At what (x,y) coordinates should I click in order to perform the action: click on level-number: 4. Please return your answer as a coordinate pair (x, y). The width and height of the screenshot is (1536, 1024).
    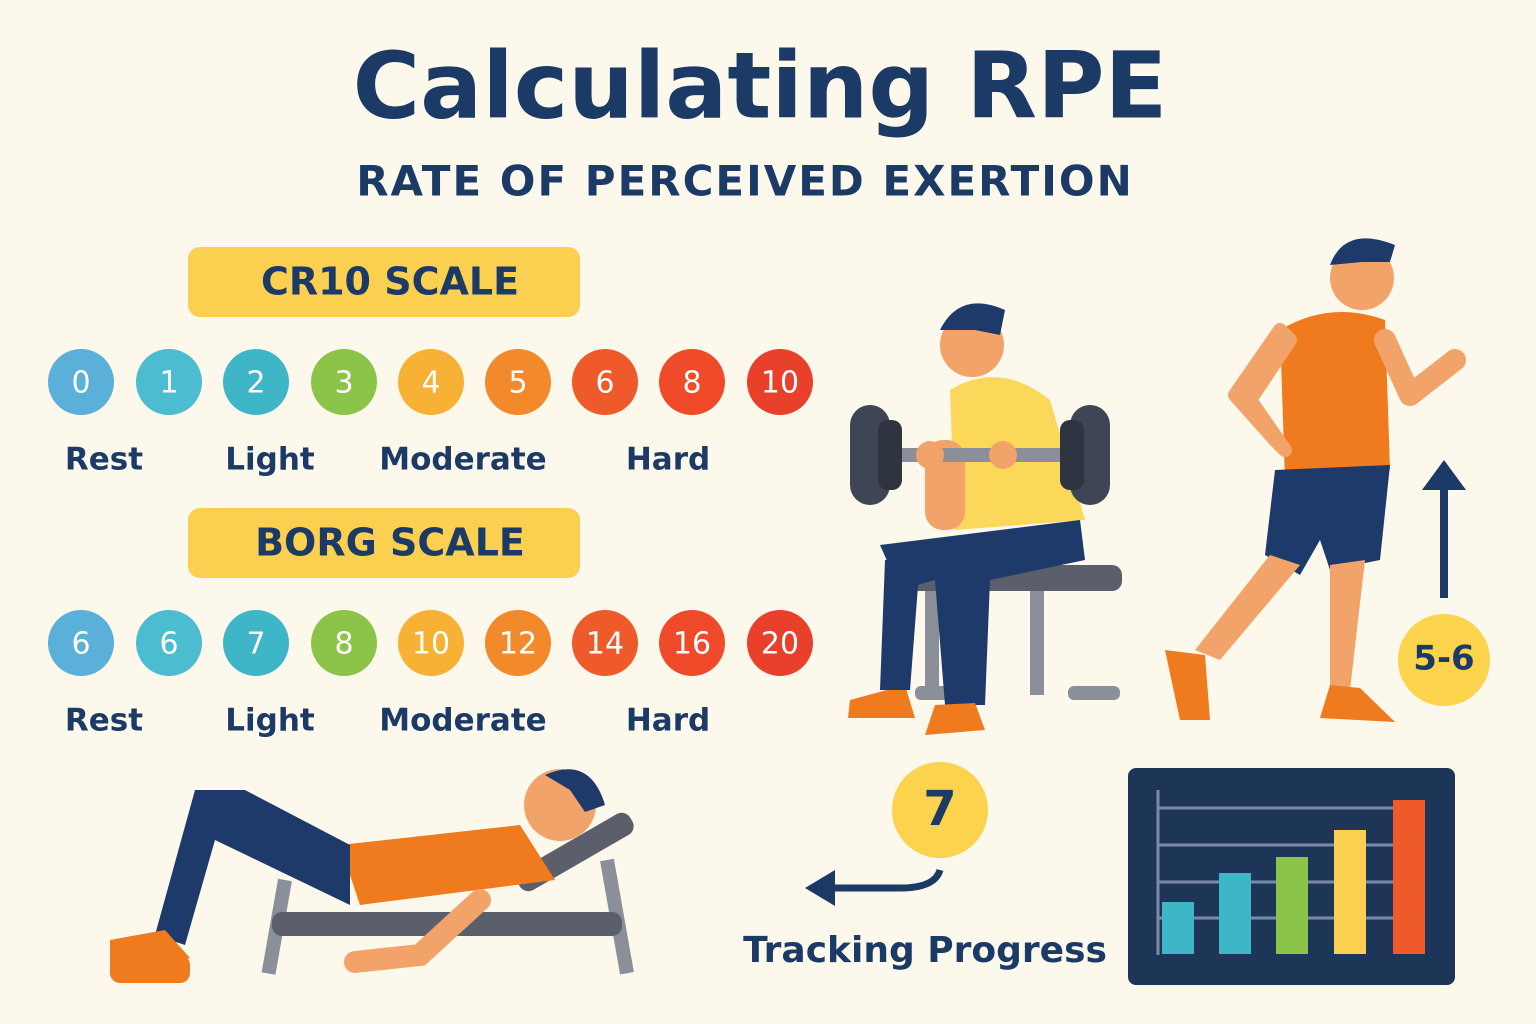
    Looking at the image, I should click on (430, 383).